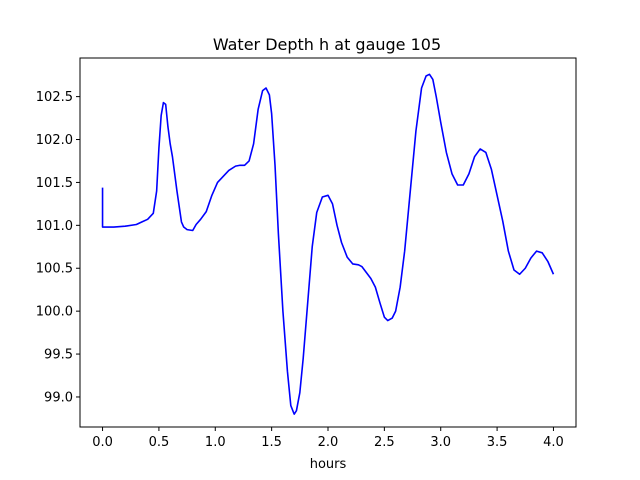  I want to click on x-tick-label: 0.0, so click(102, 442).